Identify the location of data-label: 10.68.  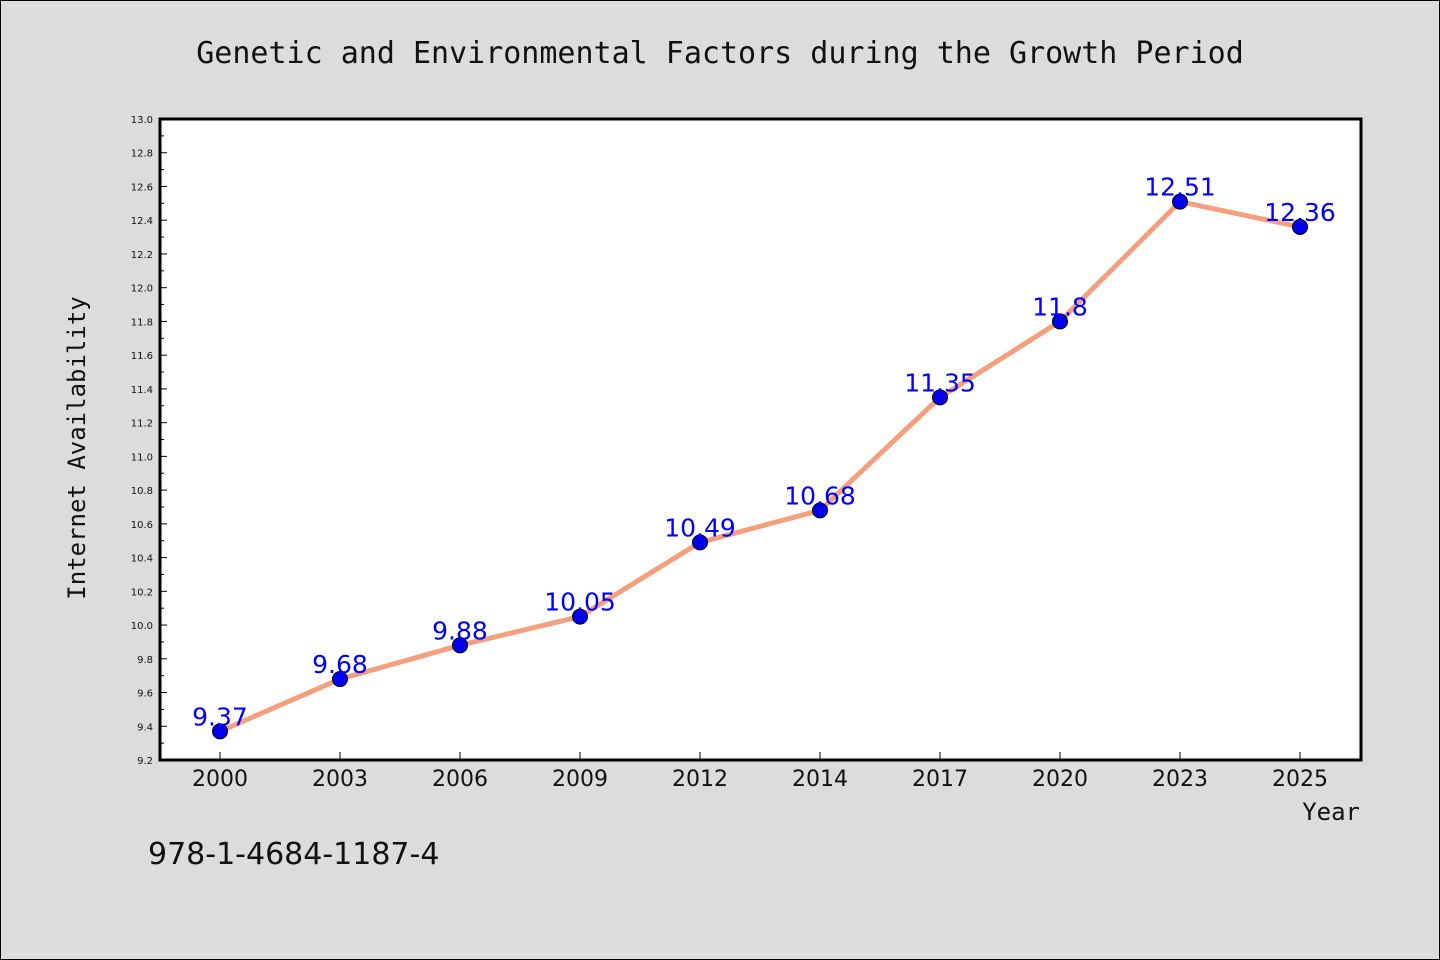
(820, 495).